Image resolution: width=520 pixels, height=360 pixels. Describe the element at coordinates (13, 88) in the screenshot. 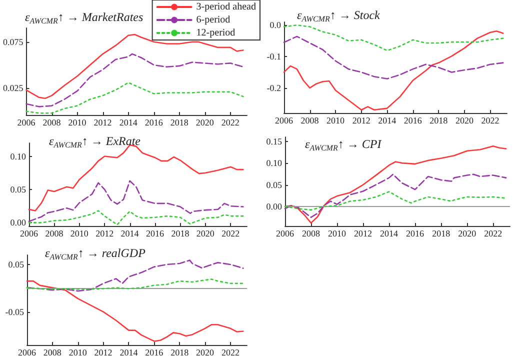

I see `y-tick-label: 0.025` at that location.